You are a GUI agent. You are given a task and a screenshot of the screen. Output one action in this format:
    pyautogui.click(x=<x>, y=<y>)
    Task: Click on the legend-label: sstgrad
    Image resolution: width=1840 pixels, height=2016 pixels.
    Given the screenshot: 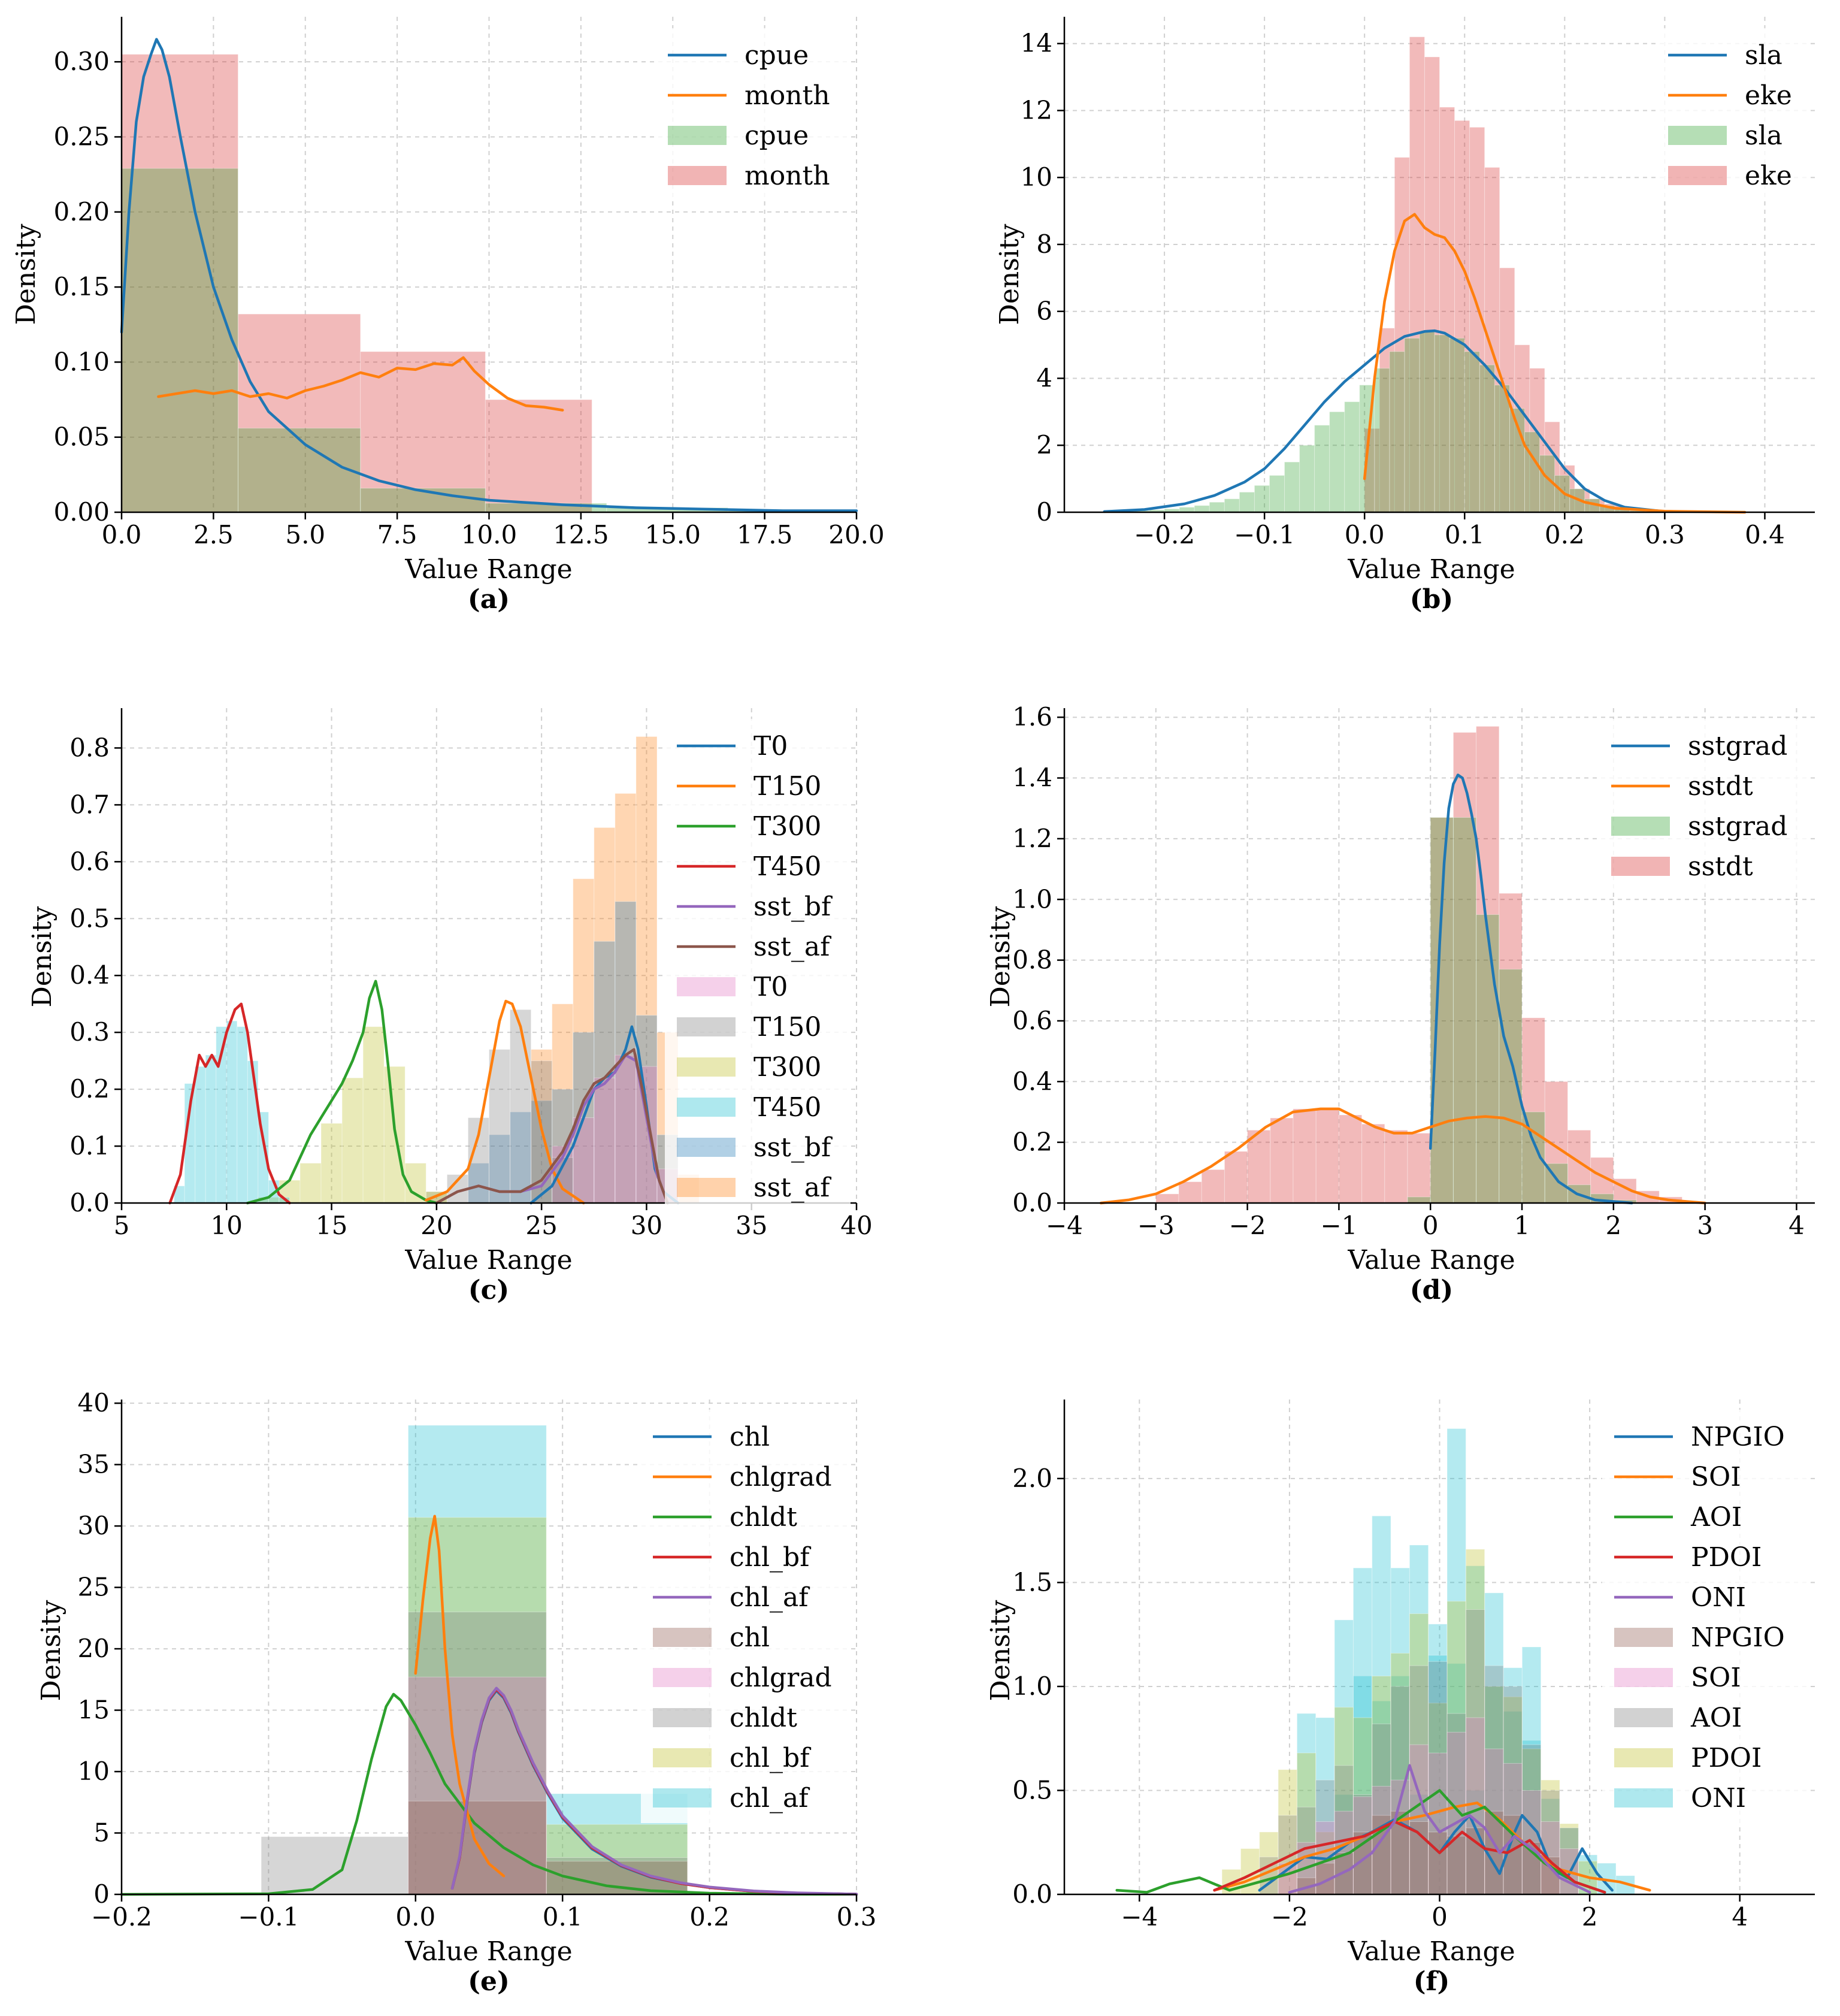 What is the action you would take?
    pyautogui.click(x=1737, y=826)
    